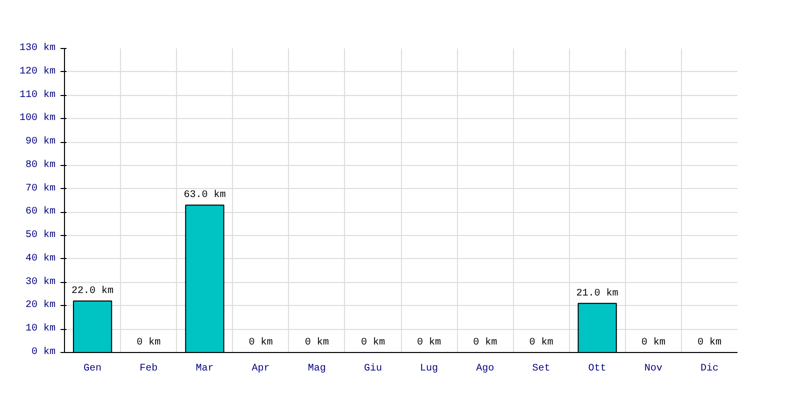  Describe the element at coordinates (149, 368) in the screenshot. I see `x-tick-label: Feb` at that location.